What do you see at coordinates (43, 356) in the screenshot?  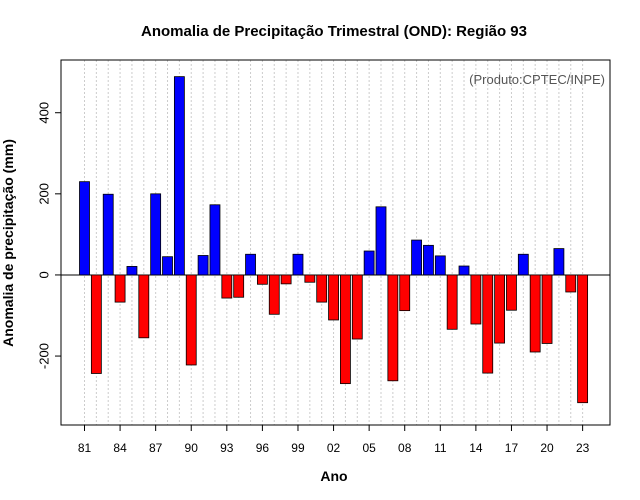 I see `y-tick-label: -200` at bounding box center [43, 356].